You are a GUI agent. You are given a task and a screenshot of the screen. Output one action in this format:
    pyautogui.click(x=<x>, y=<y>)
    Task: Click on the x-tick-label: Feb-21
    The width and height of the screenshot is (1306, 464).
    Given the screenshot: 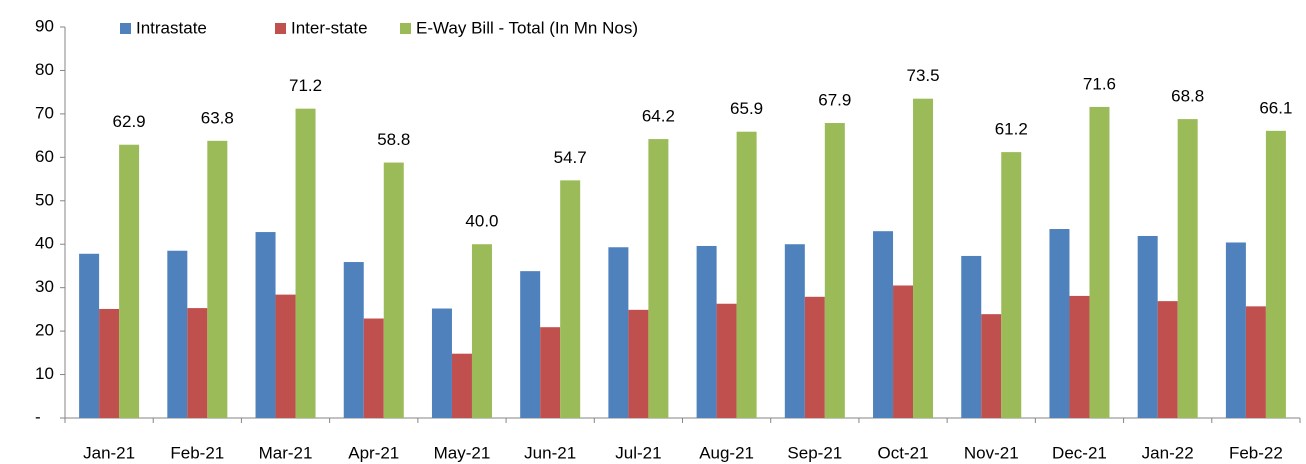 What is the action you would take?
    pyautogui.click(x=197, y=452)
    